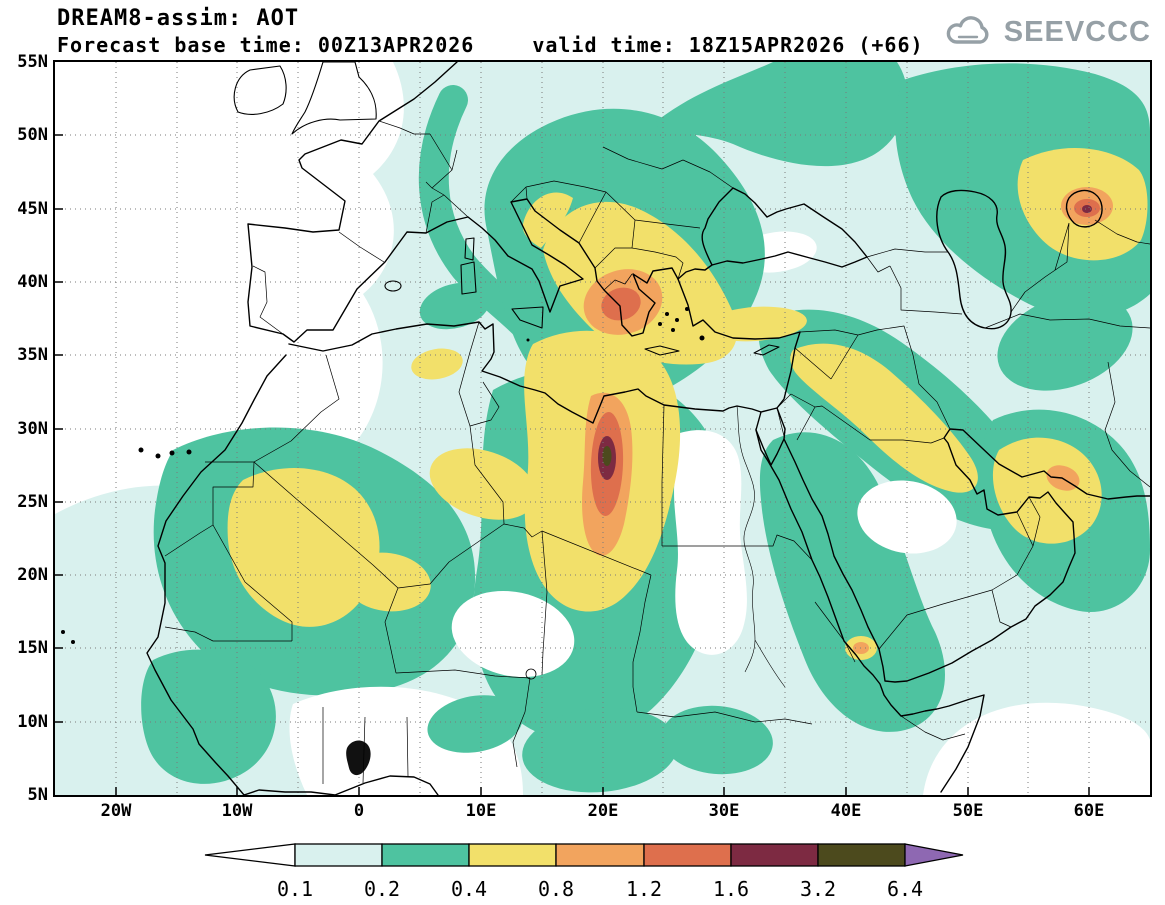  I want to click on lat-label: 45N, so click(32, 209).